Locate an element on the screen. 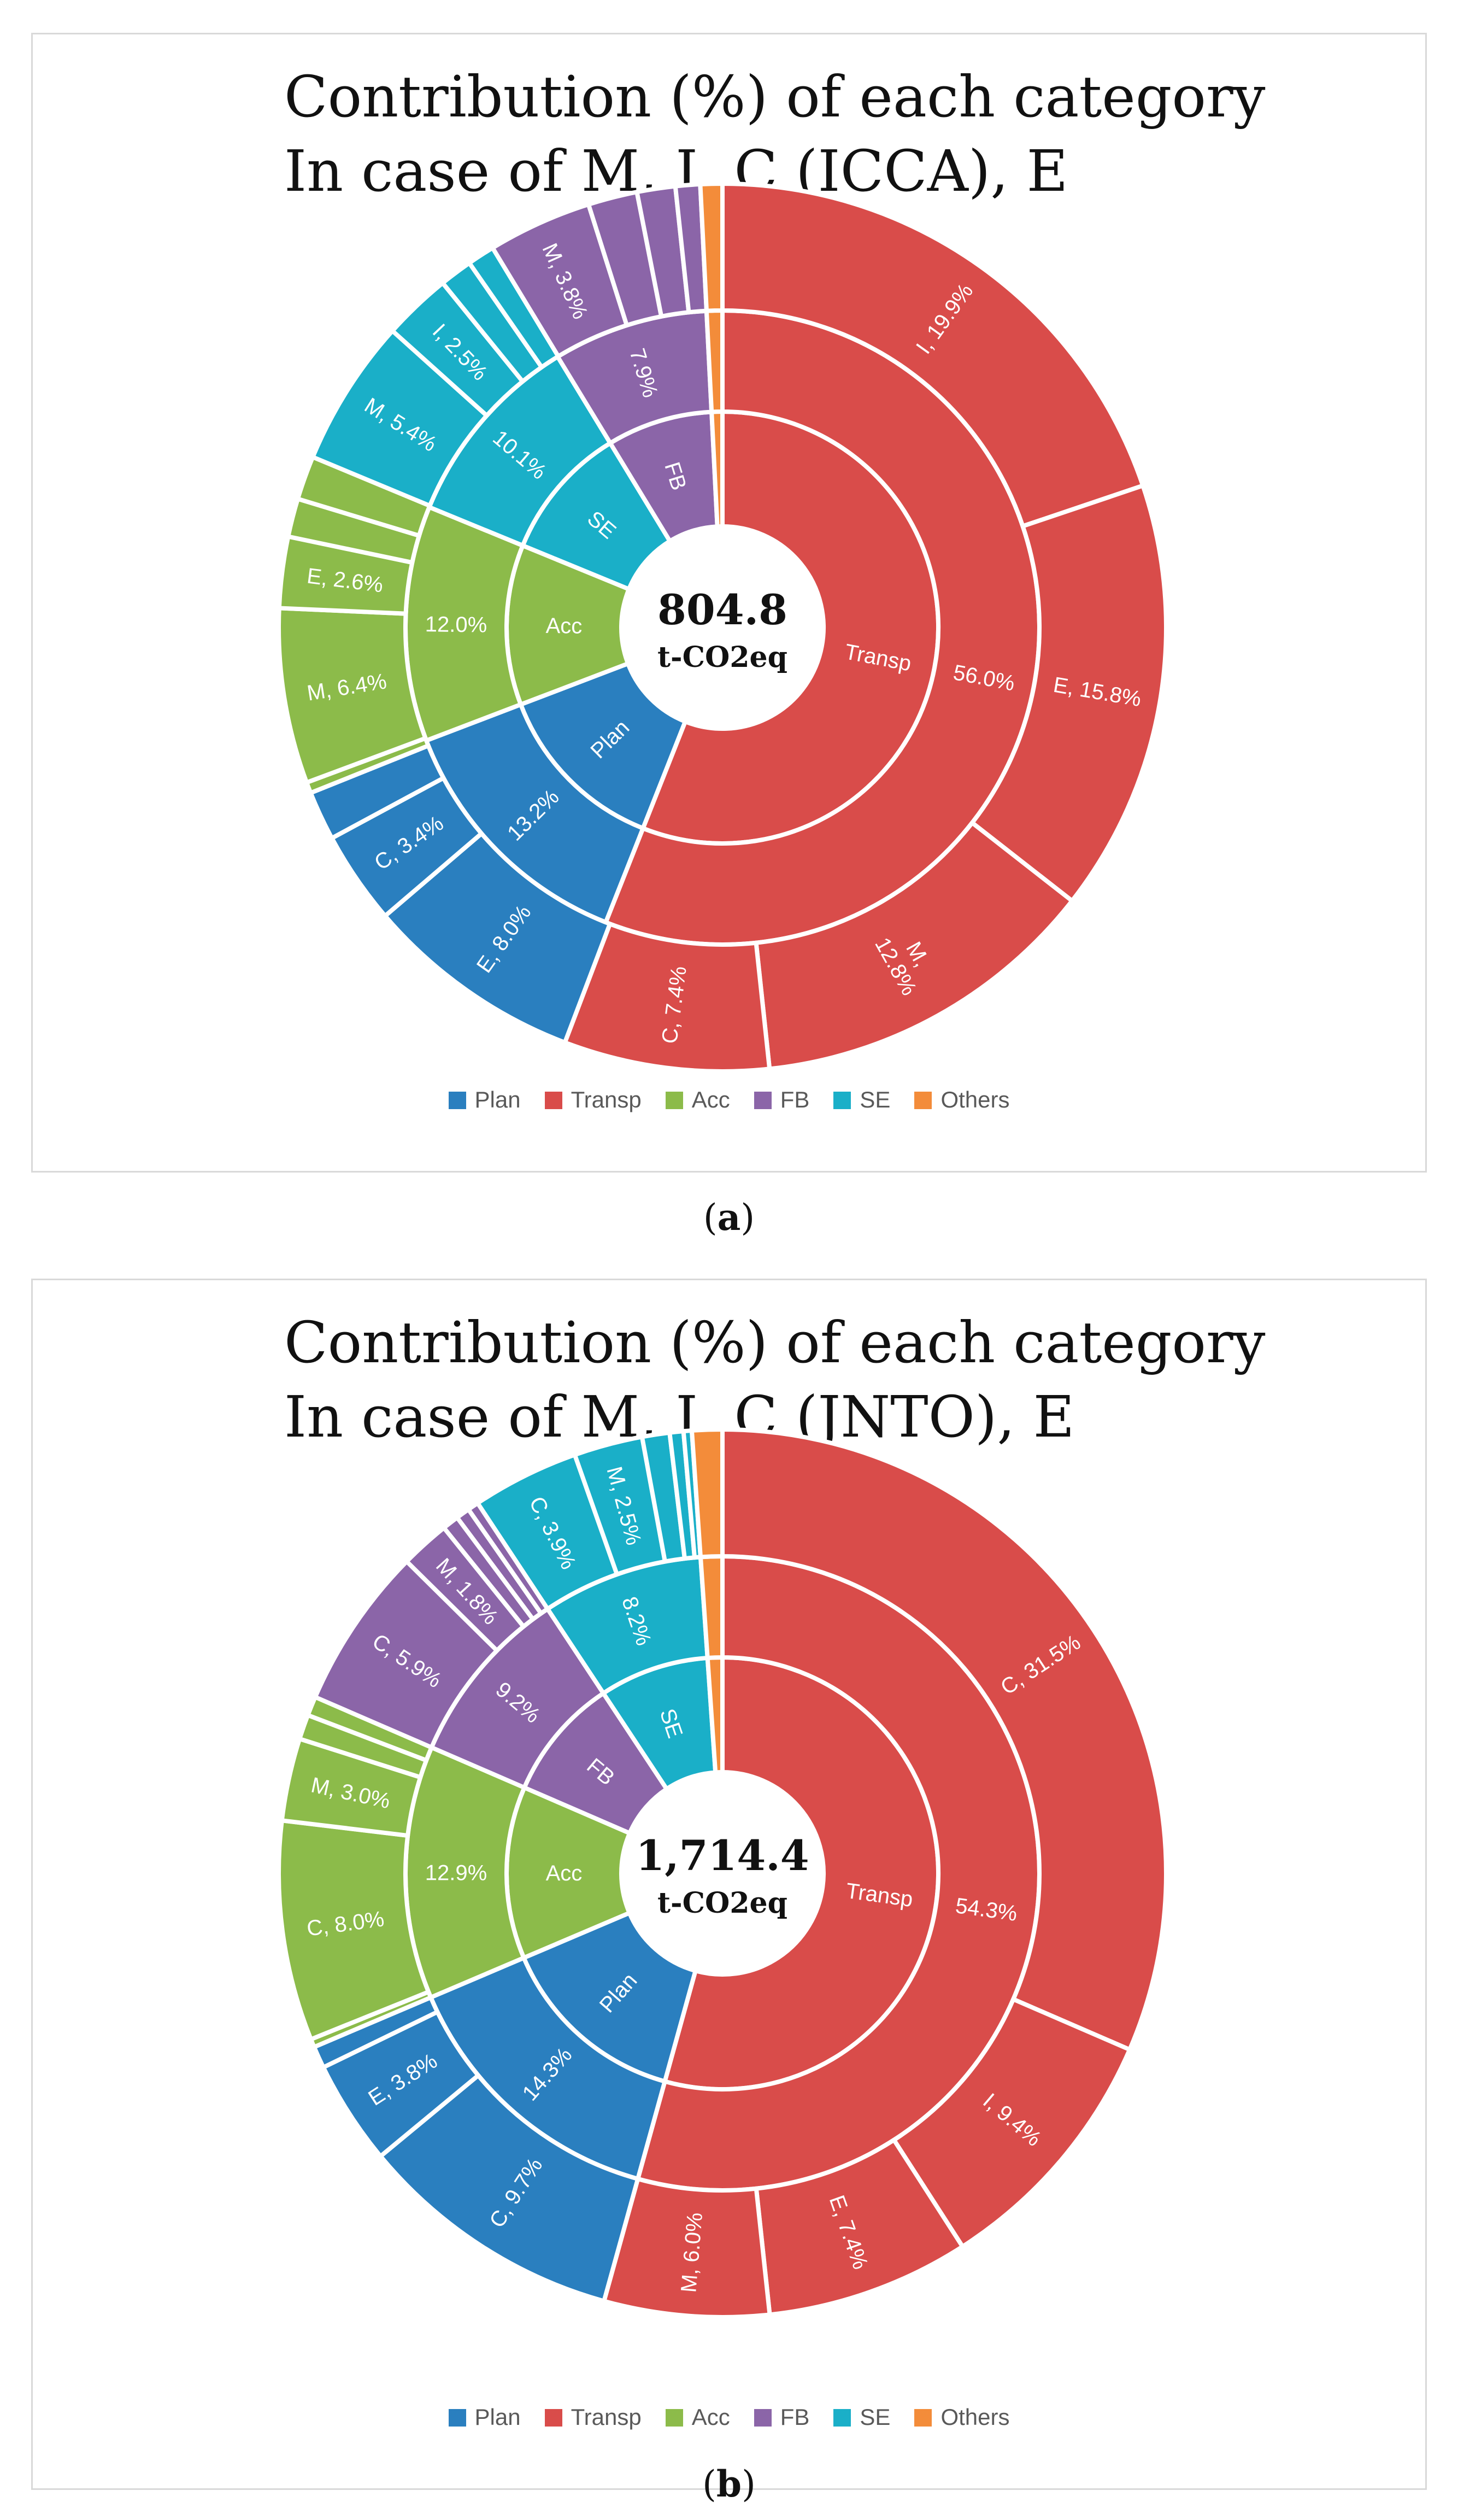 The width and height of the screenshot is (1458, 2520). middle-ring-label: 12.9% is located at coordinates (456, 1873).